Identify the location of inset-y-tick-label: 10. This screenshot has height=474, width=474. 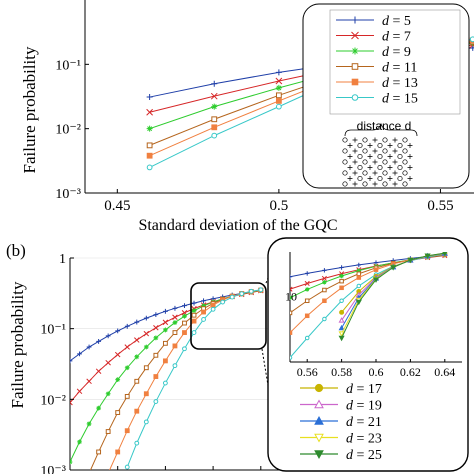
(291, 296).